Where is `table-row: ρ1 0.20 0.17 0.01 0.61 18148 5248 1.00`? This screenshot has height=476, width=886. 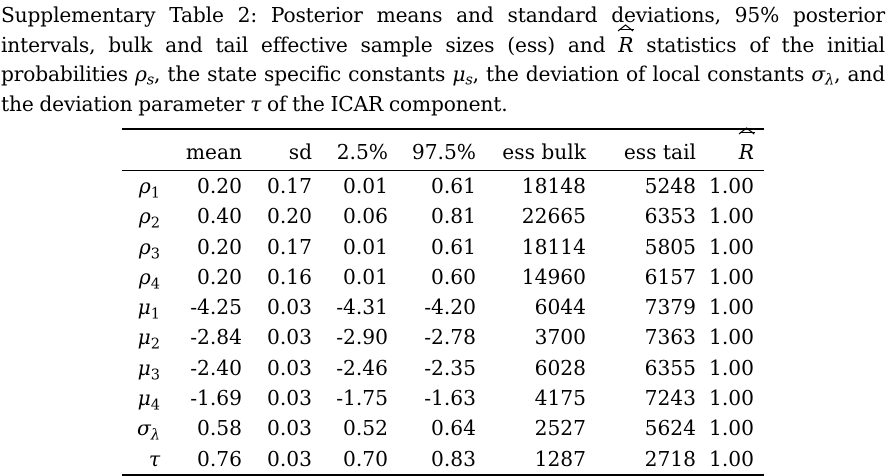
table-row: ρ1 0.20 0.17 0.01 0.61 18148 5248 1.00 is located at coordinates (443, 186).